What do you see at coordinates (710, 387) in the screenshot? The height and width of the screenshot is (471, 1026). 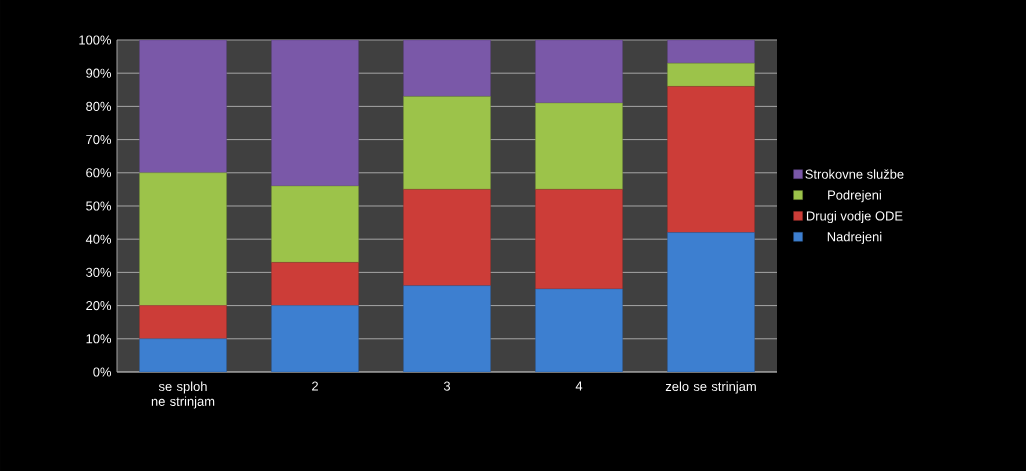 I see `x-tick-label: zelo se strinjam` at bounding box center [710, 387].